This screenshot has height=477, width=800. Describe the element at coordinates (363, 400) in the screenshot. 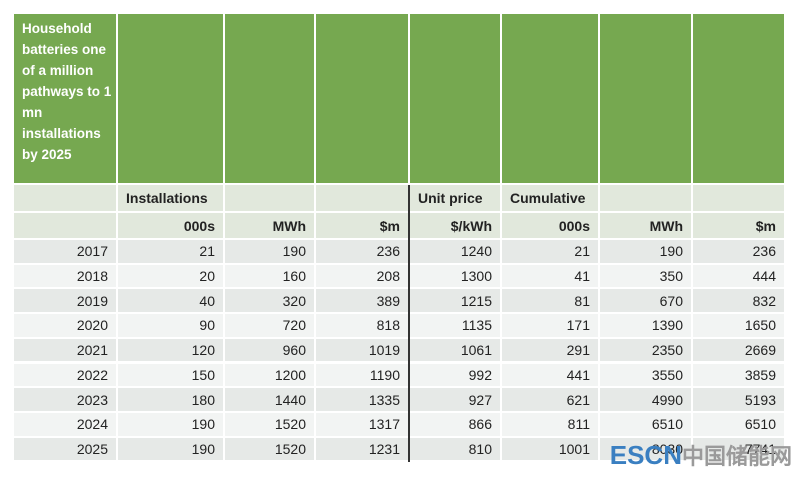

I see `table-cell: 1335` at that location.